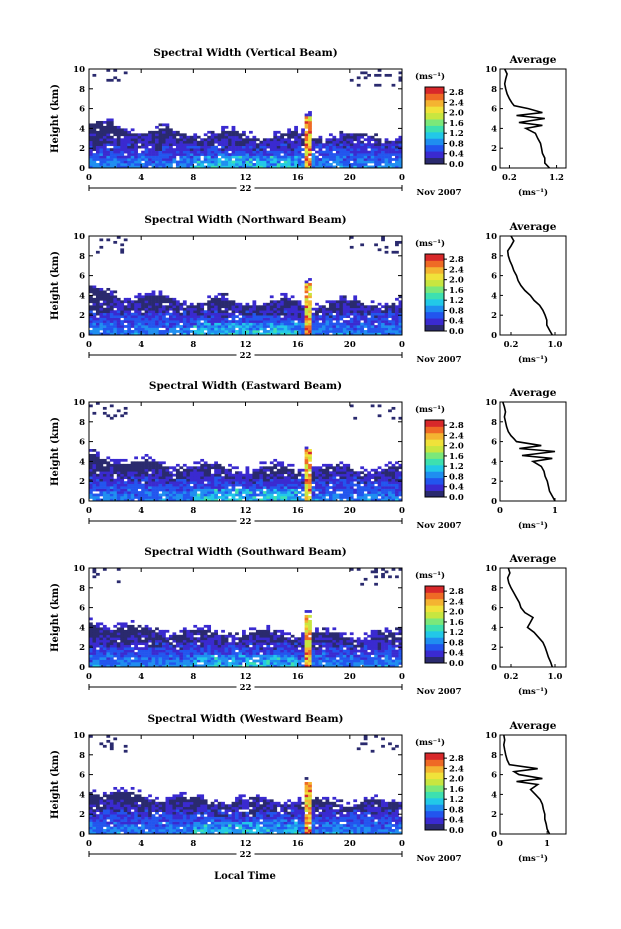 Image resolution: width=621 pixels, height=929 pixels. I want to click on x-tick-label: 16, so click(298, 511).